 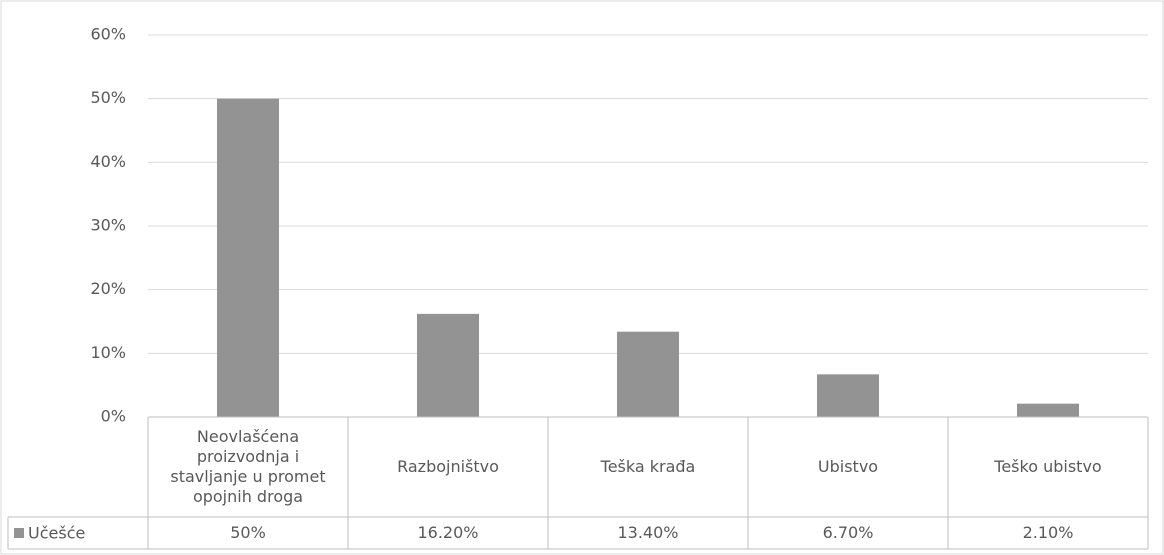 What do you see at coordinates (108, 97) in the screenshot?
I see `y-tick-label: 50%` at bounding box center [108, 97].